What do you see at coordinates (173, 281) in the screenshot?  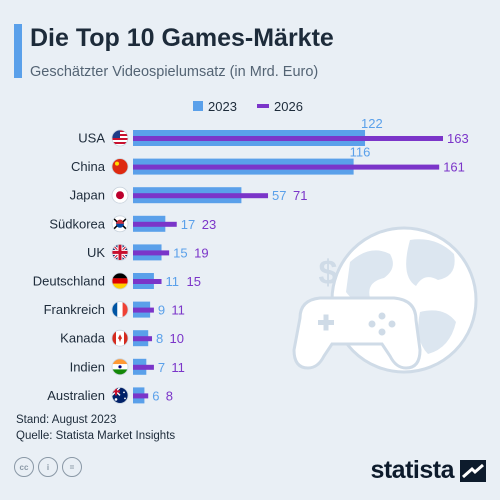 I see `value-label-2023: 11` at bounding box center [173, 281].